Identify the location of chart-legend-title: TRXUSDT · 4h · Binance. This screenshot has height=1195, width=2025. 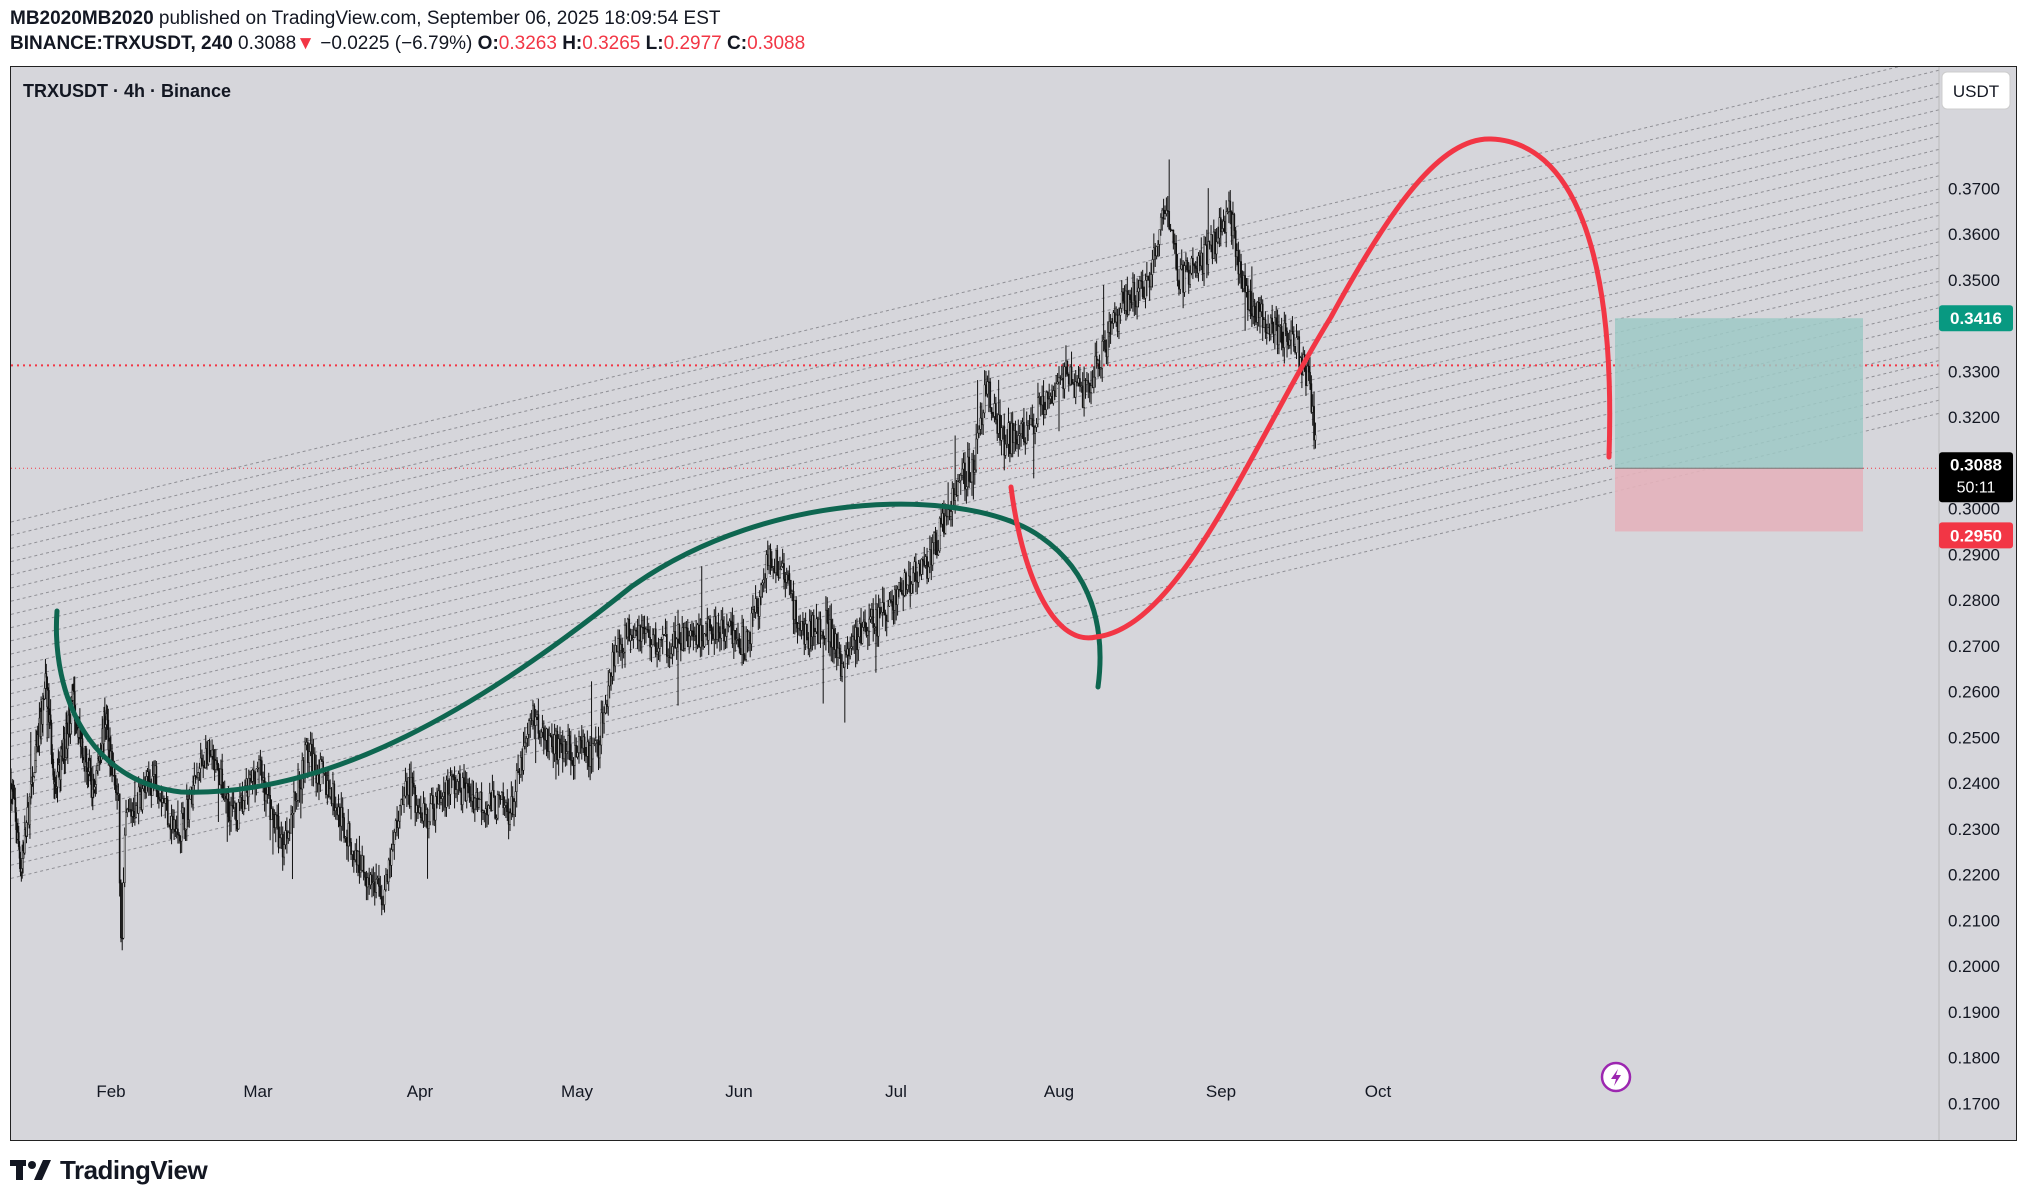
(127, 91).